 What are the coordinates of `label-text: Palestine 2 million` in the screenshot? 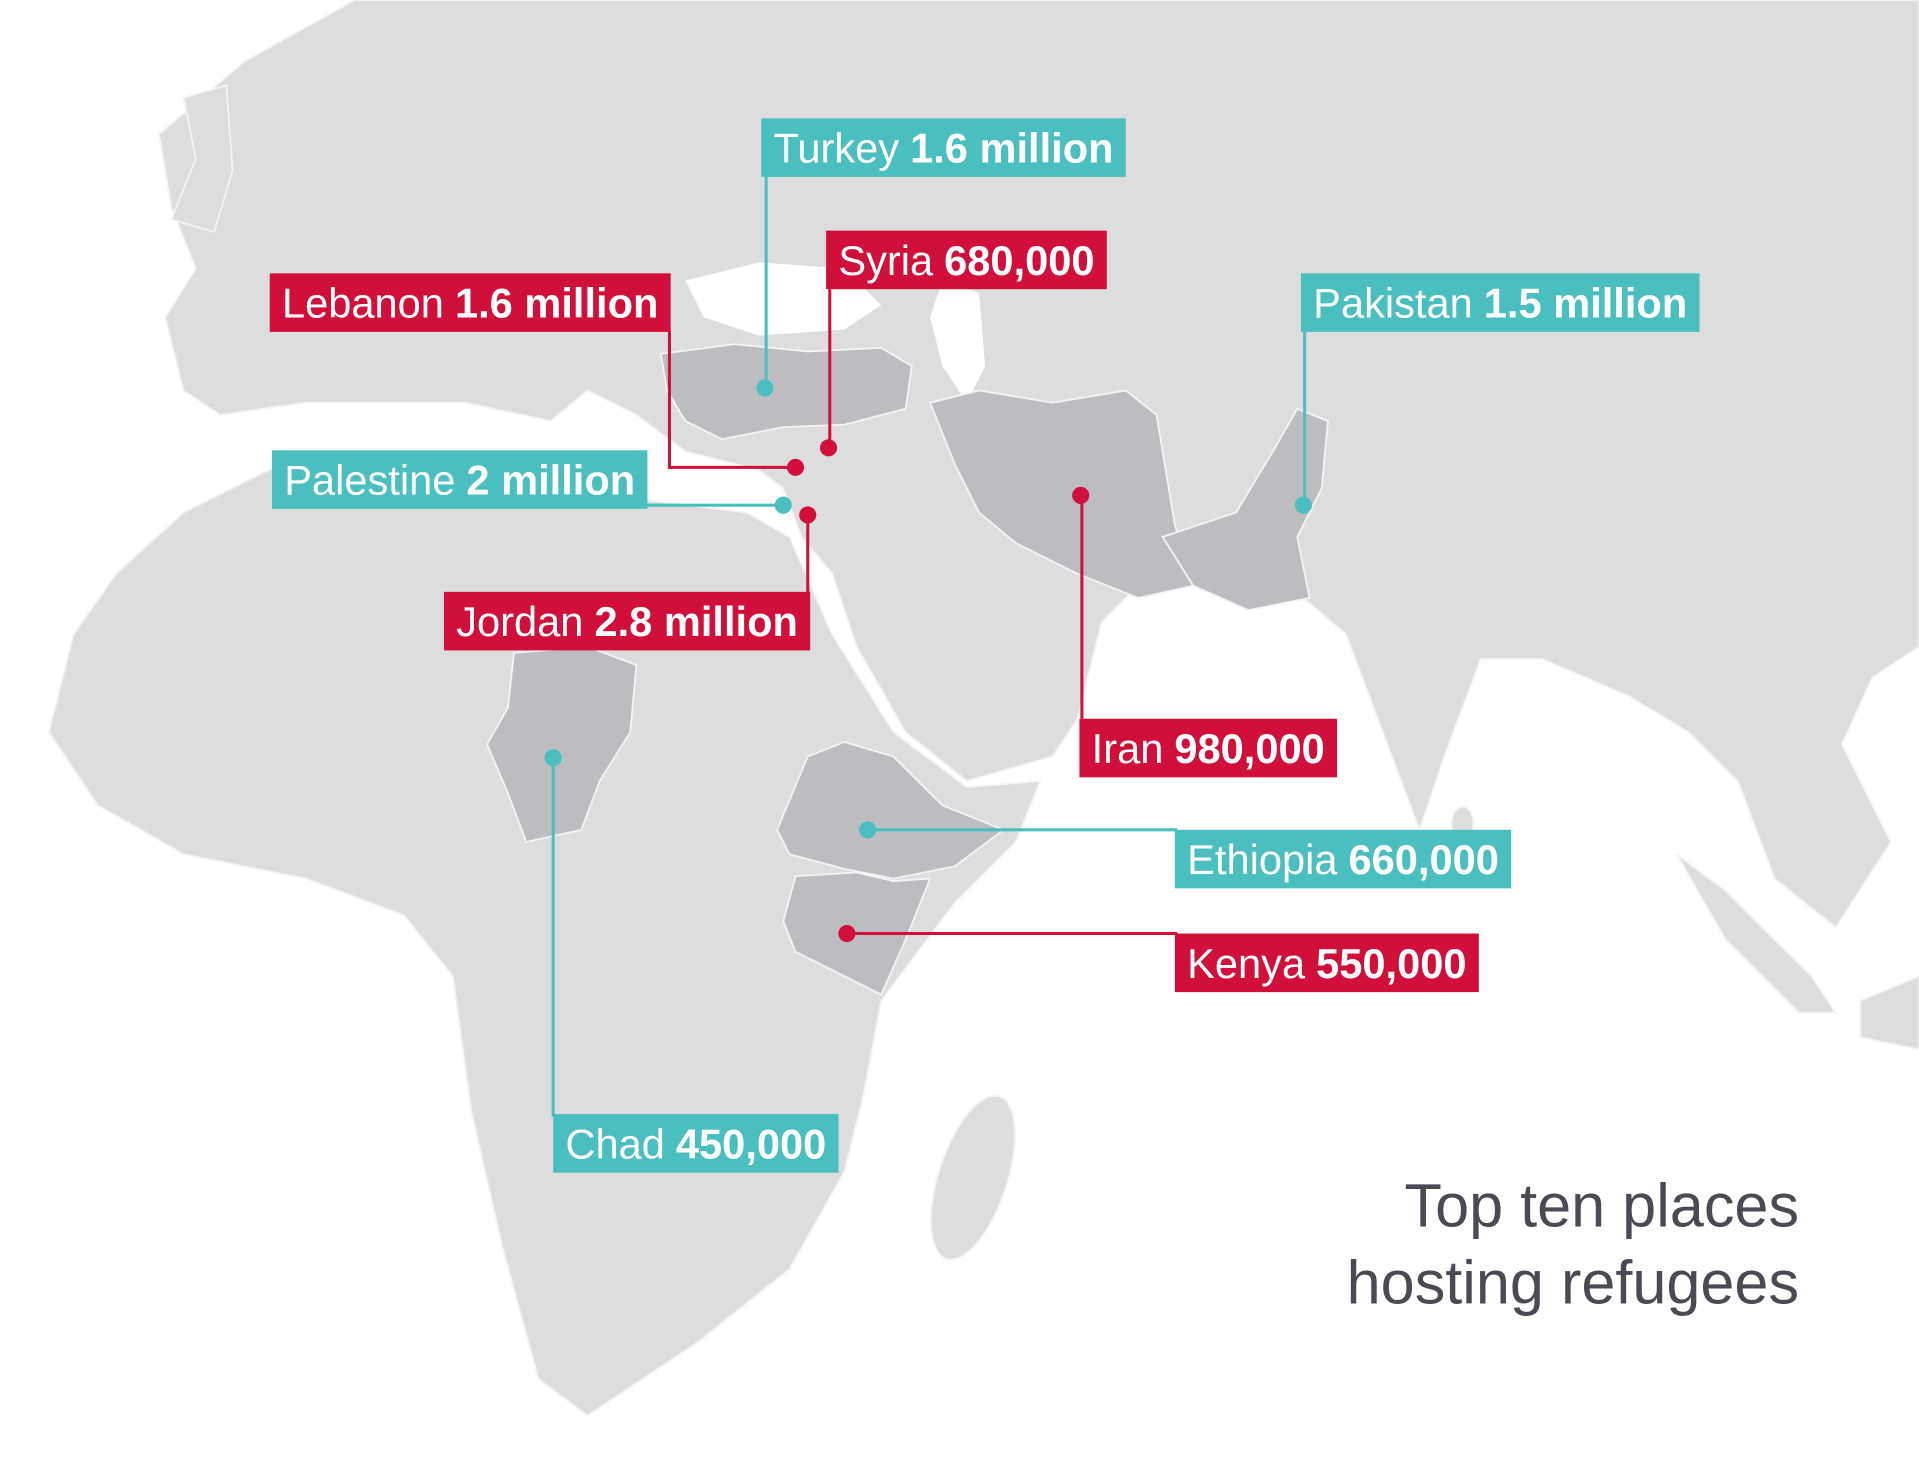 It's located at (459, 479).